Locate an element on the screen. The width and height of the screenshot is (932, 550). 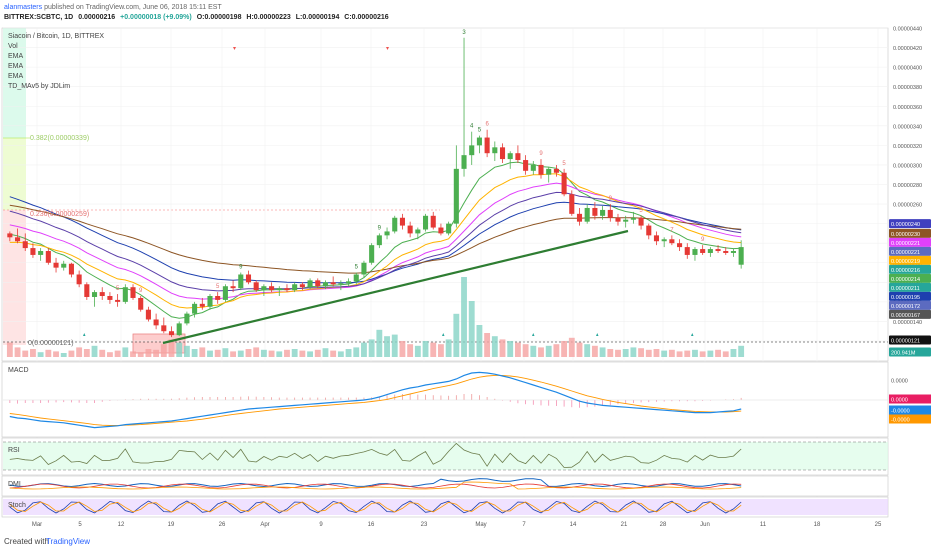
author-link: alanmasters is located at coordinates (23, 7).